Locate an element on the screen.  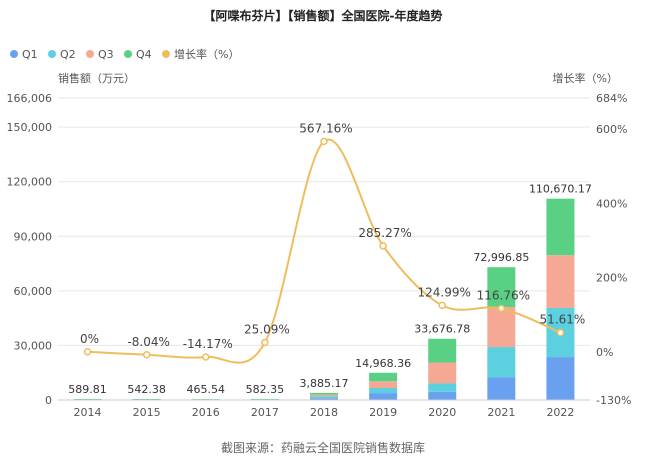
growth-label: -8.04% is located at coordinates (148, 342).